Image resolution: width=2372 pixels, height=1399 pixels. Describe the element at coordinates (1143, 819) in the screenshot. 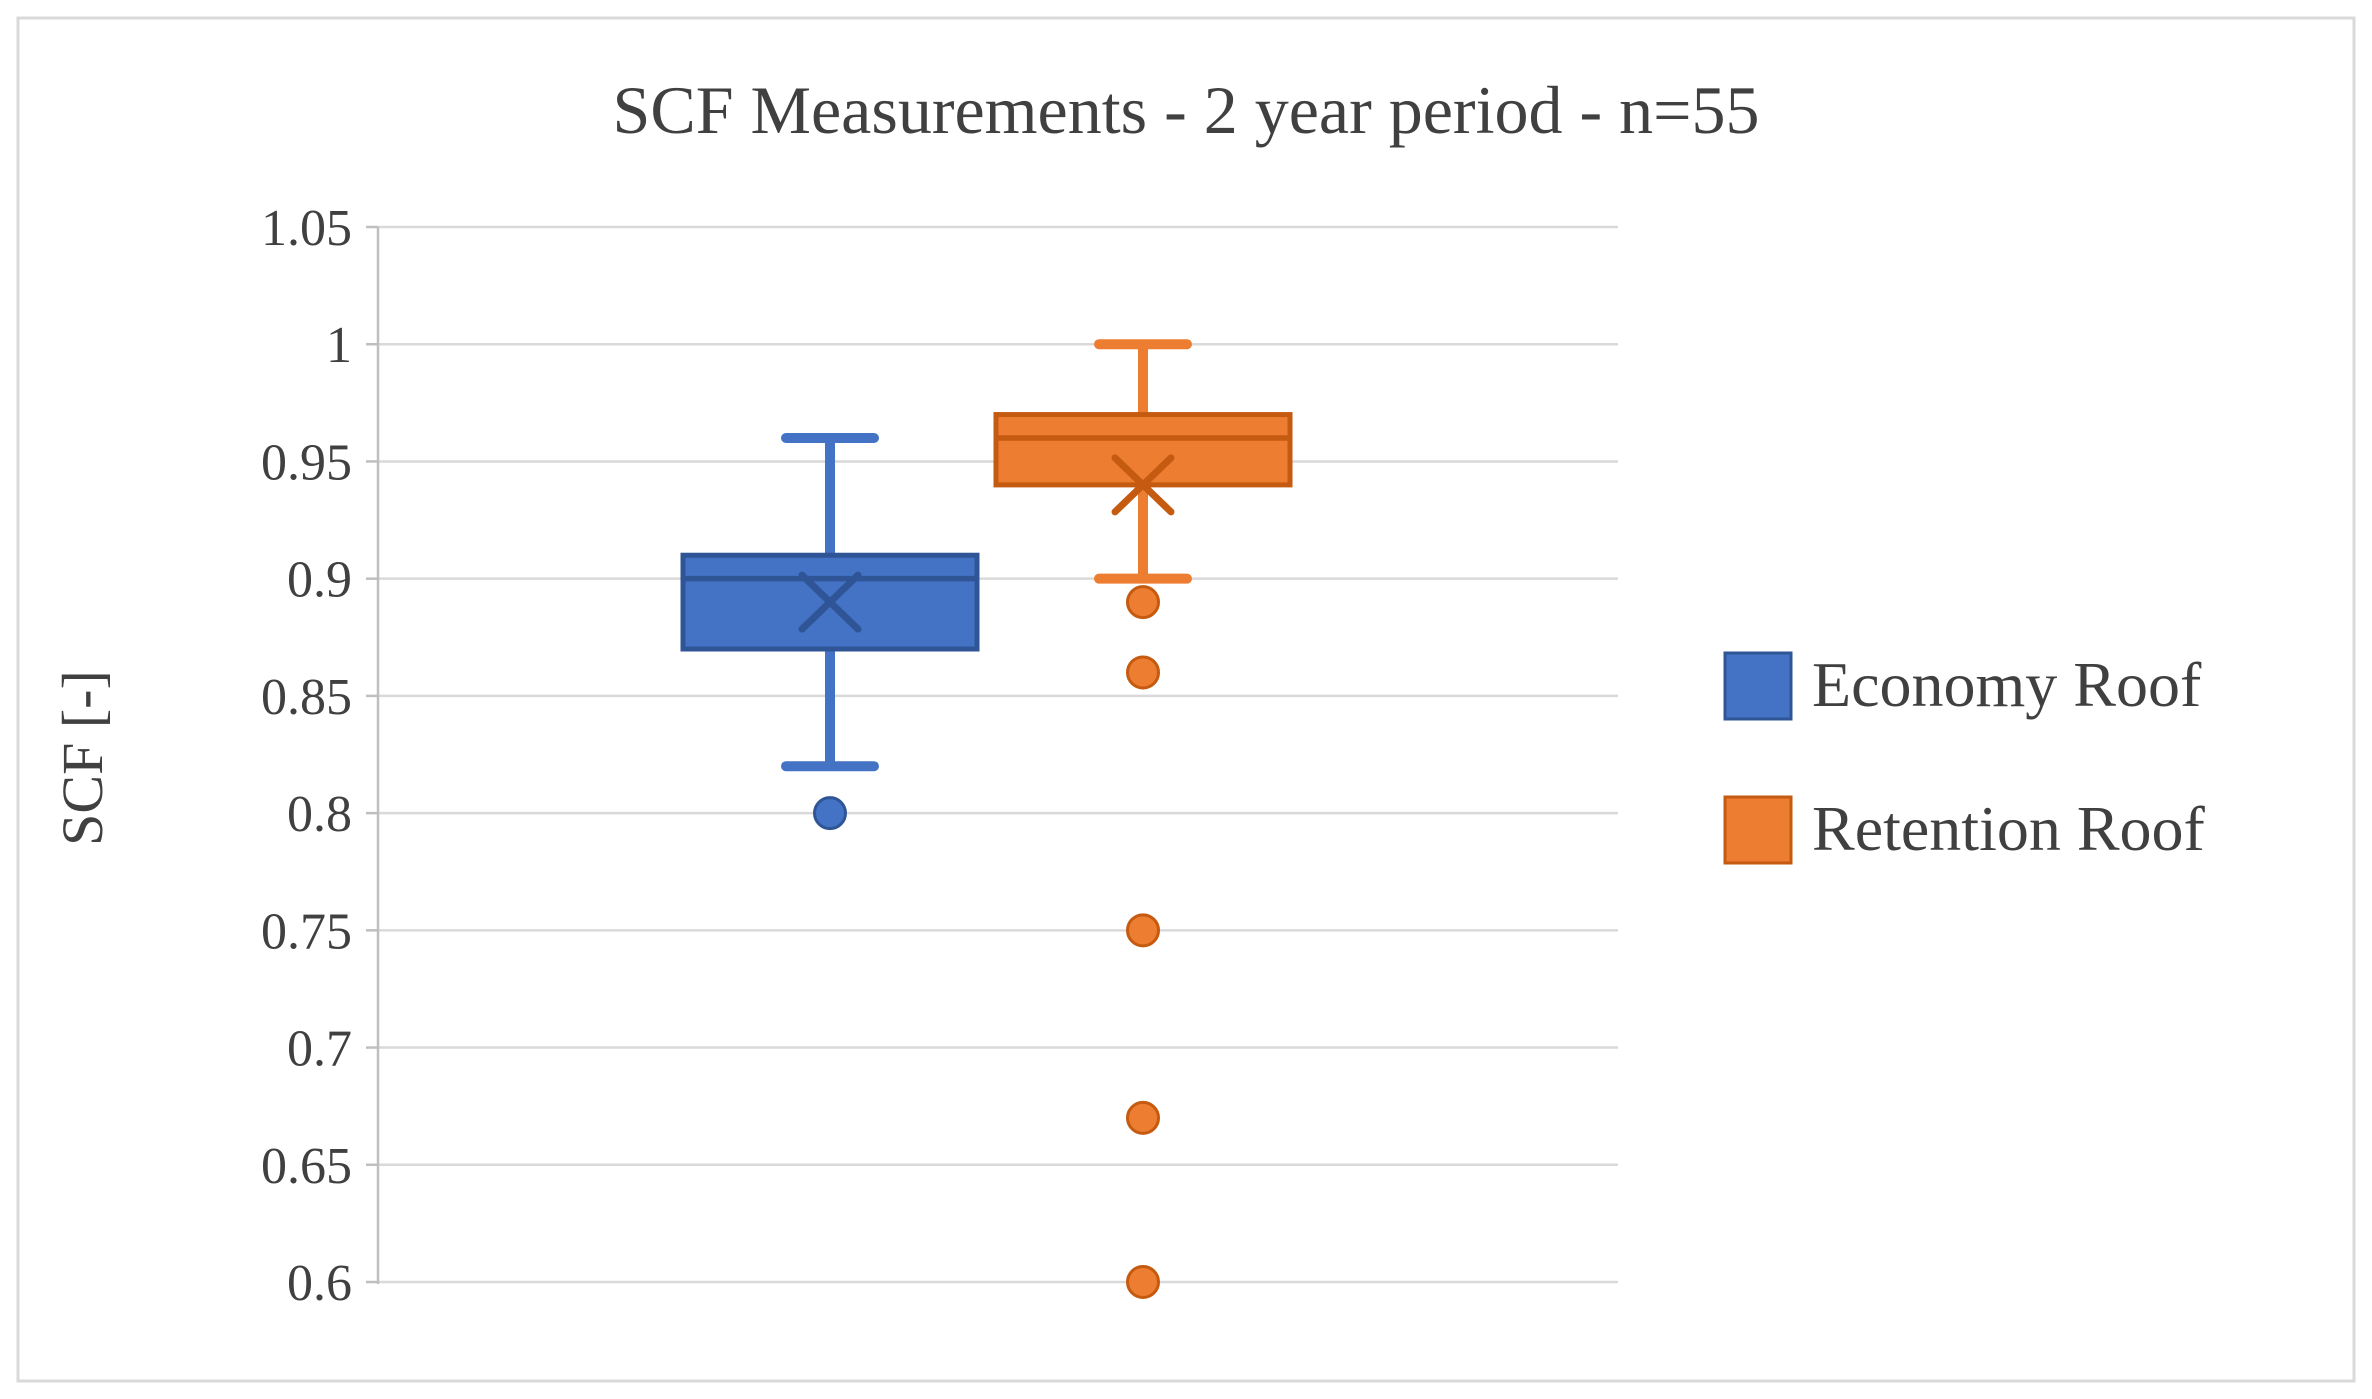

I see `boxplot-retention-roof` at that location.